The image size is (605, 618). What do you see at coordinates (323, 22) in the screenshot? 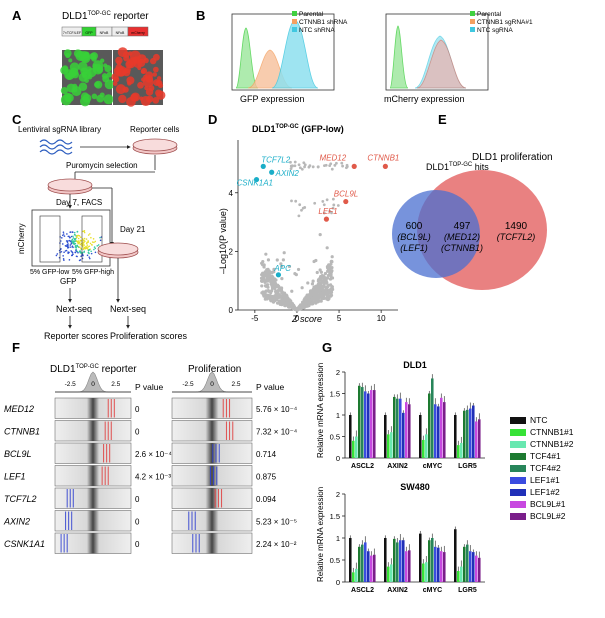
I see `legend-label: CTNNB1 shRNA` at bounding box center [323, 22].